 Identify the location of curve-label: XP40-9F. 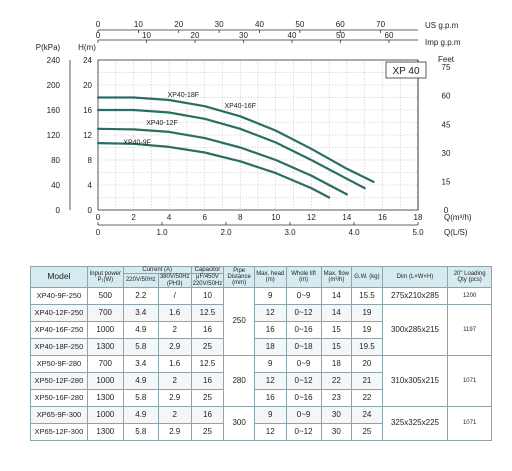
(137, 142).